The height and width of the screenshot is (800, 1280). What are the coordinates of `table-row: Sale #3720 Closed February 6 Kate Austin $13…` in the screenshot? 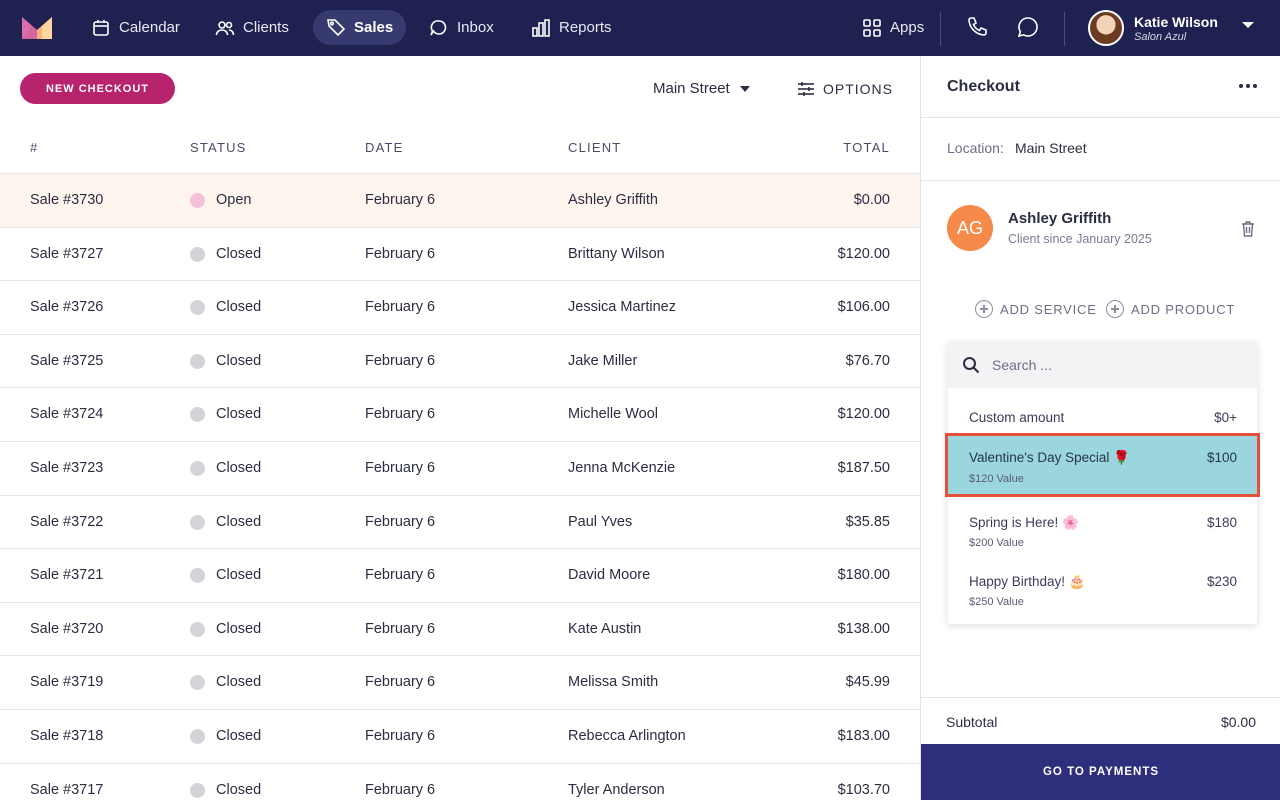 It's located at (460, 630).